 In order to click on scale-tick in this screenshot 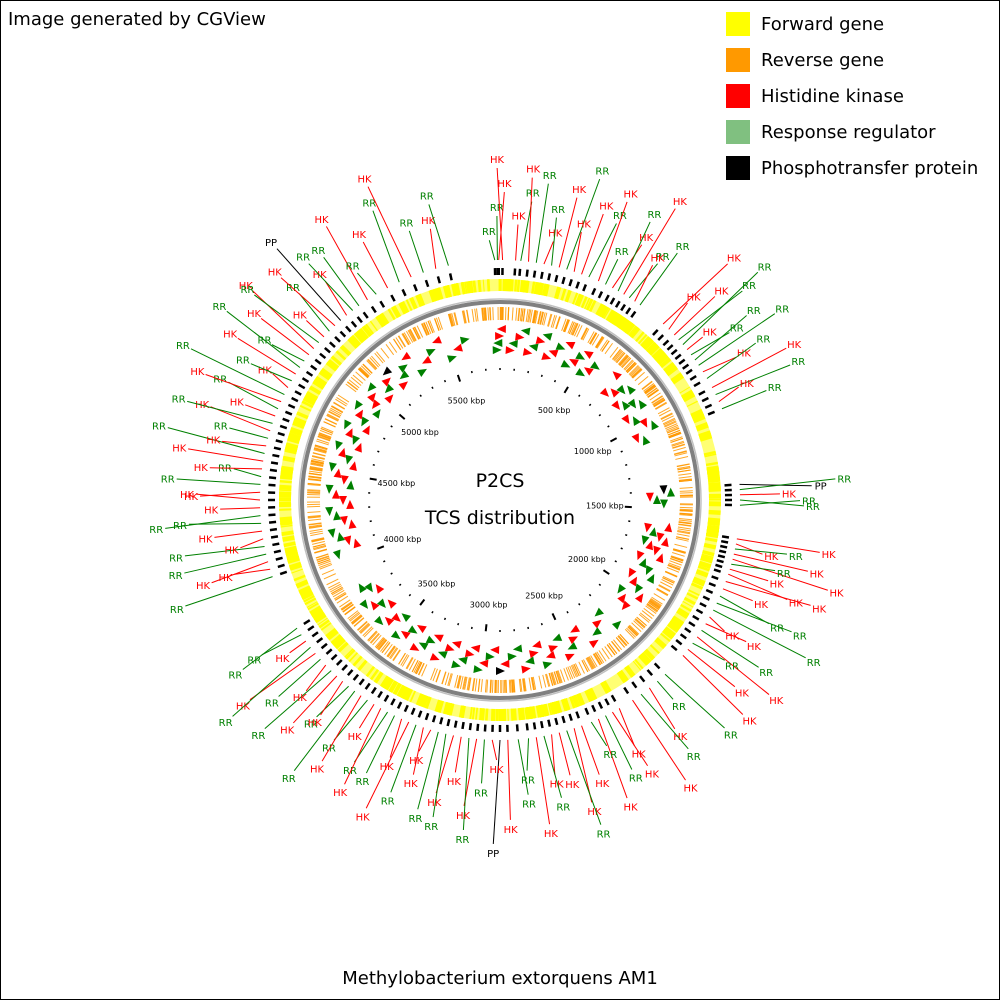, I will do `click(590, 405)`.